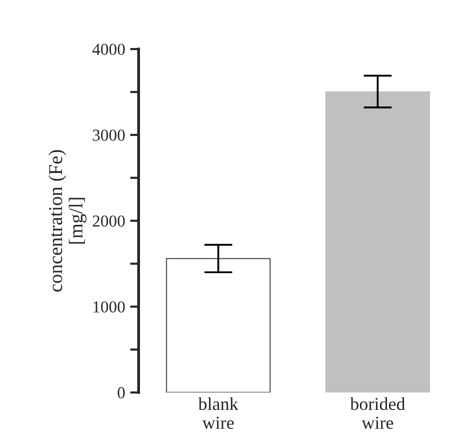 This screenshot has height=446, width=462. What do you see at coordinates (108, 221) in the screenshot?
I see `y-tick-label: 2000` at bounding box center [108, 221].